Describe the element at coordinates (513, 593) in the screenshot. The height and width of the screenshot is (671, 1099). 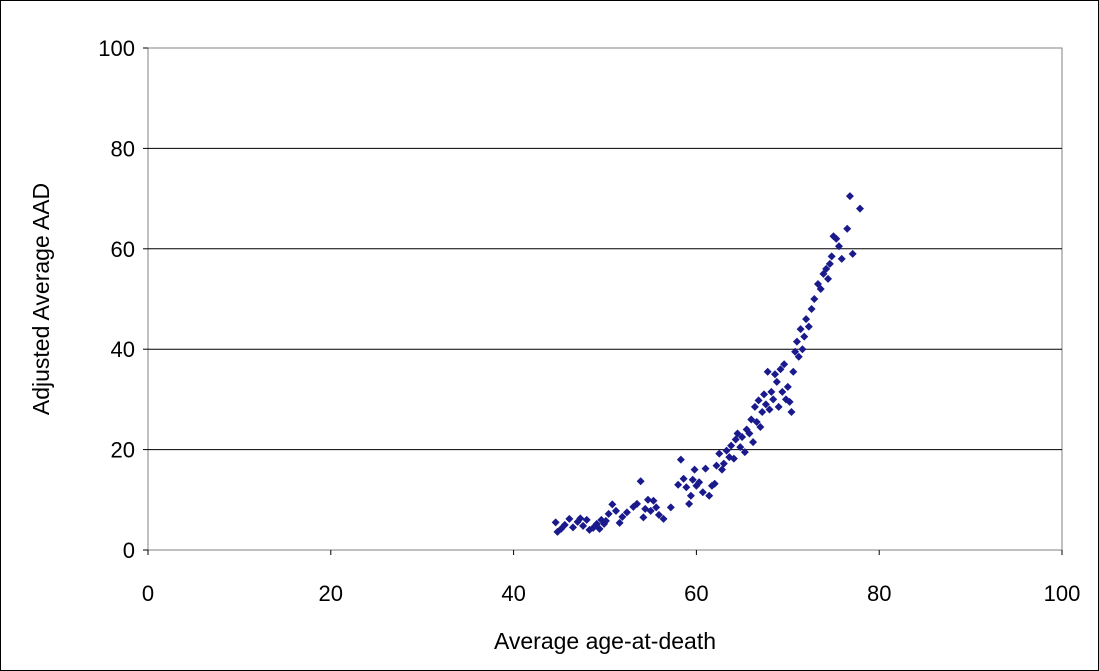
I see `x-tick-label: 40` at that location.